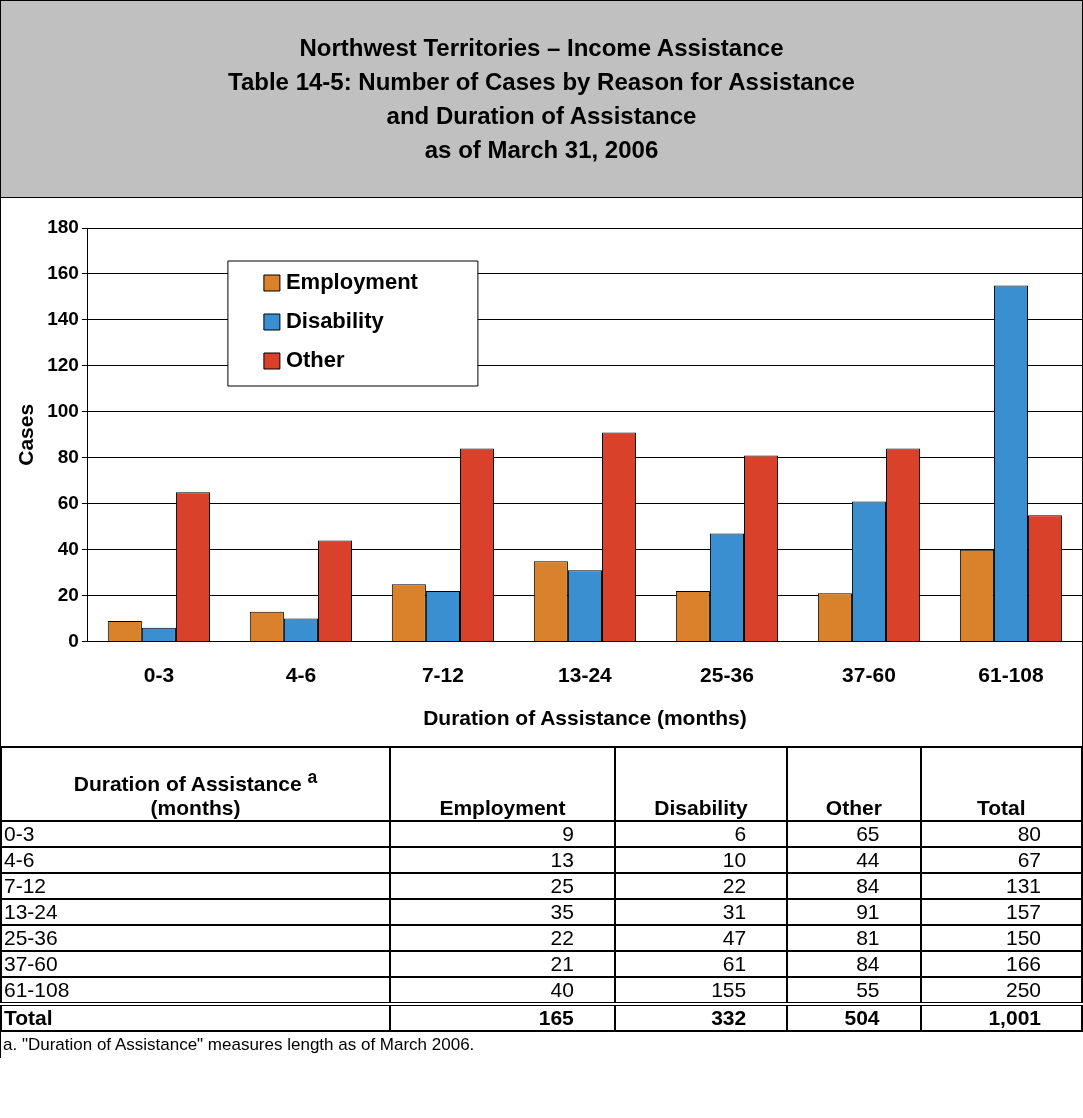  I want to click on text: 40, so click(502, 990).